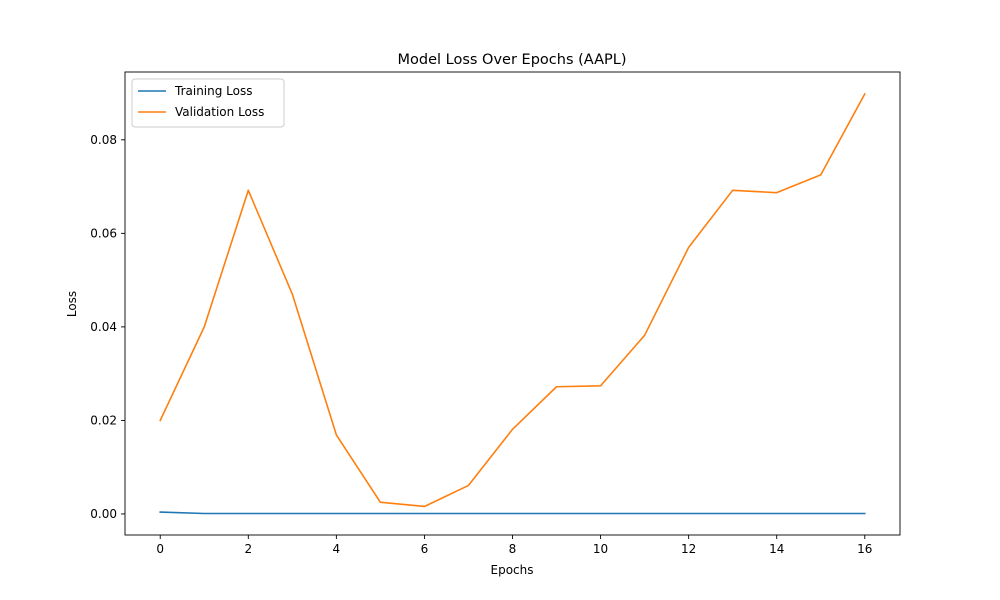  Describe the element at coordinates (776, 549) in the screenshot. I see `x-tick-label: 14` at that location.